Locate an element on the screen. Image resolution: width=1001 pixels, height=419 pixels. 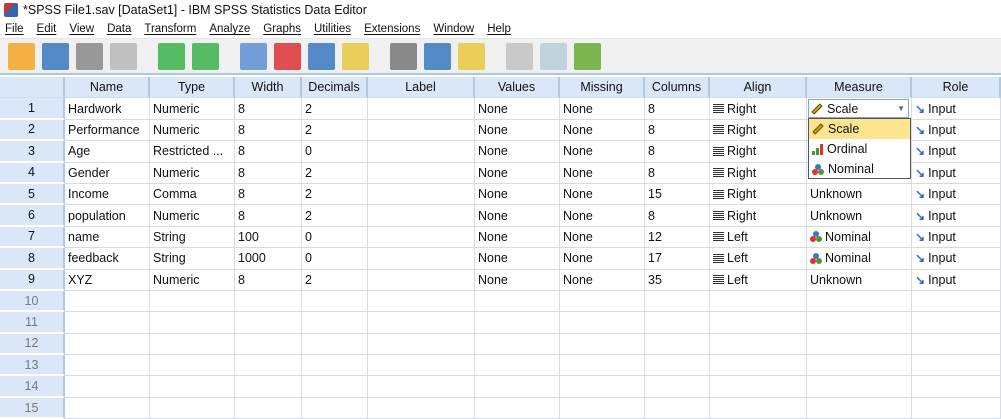
column-header-name: Name is located at coordinates (107, 88).